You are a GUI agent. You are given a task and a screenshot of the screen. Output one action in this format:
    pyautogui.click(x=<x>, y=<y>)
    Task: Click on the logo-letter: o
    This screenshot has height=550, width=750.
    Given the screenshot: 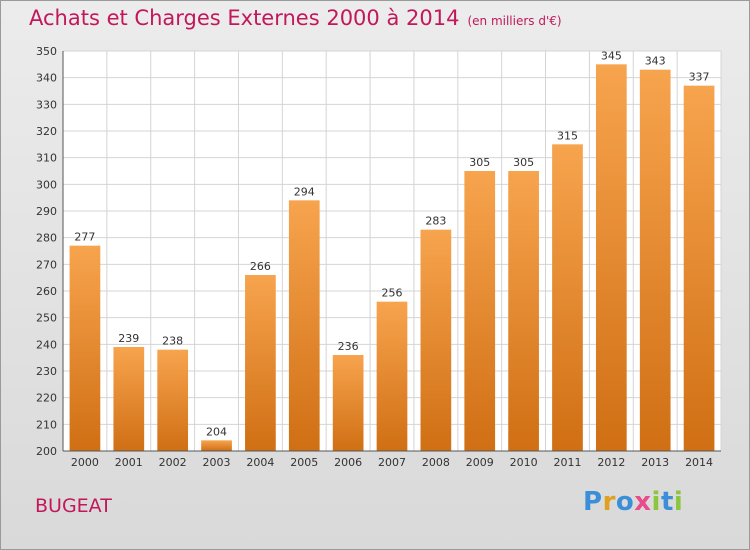 What is the action you would take?
    pyautogui.click(x=625, y=502)
    